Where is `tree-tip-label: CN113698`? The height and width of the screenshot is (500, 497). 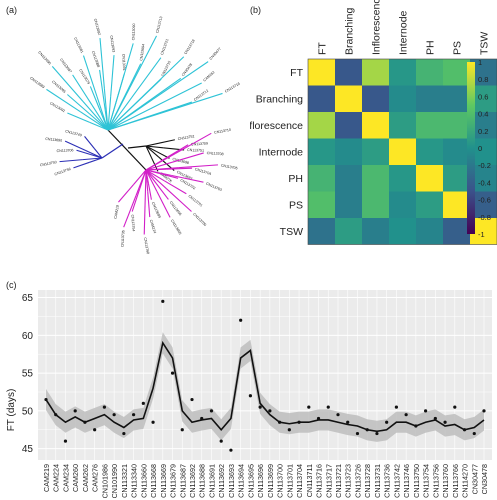
tree-tip-label: CN113698 is located at coordinates (180, 161).